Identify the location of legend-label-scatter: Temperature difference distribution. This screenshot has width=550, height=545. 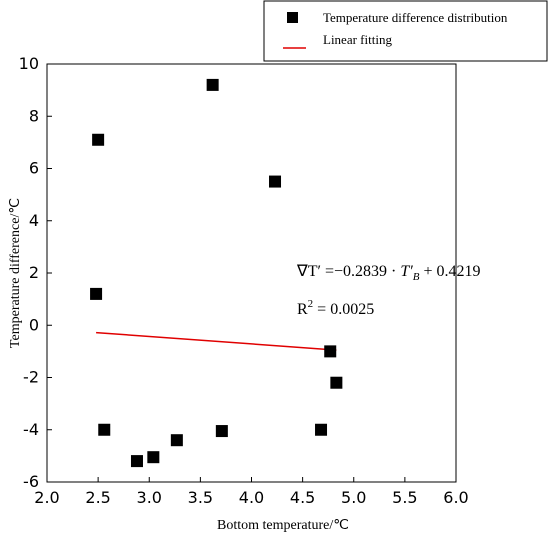
(415, 17).